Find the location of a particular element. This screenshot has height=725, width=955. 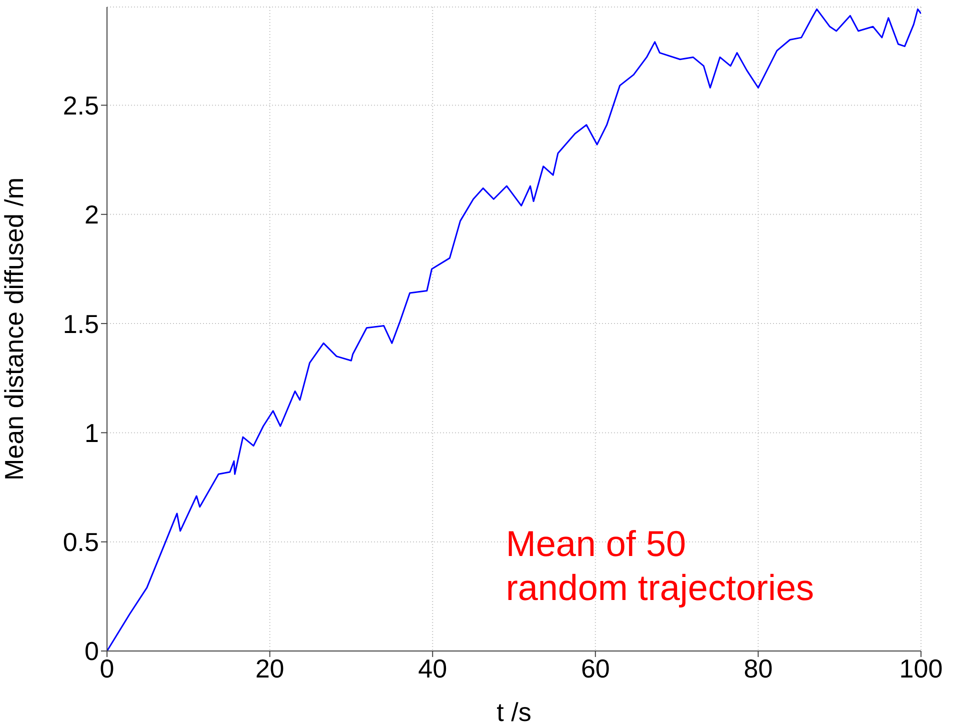

y-tick-label: 0.5 is located at coordinates (80, 542).